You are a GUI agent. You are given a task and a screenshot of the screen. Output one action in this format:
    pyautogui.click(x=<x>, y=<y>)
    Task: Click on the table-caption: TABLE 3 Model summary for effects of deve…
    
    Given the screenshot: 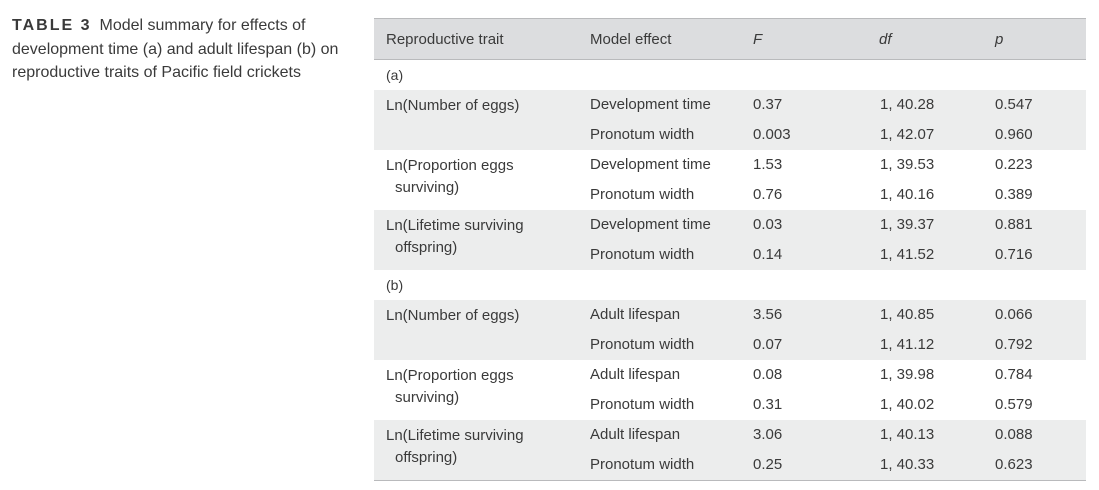 What is the action you would take?
    pyautogui.click(x=177, y=49)
    